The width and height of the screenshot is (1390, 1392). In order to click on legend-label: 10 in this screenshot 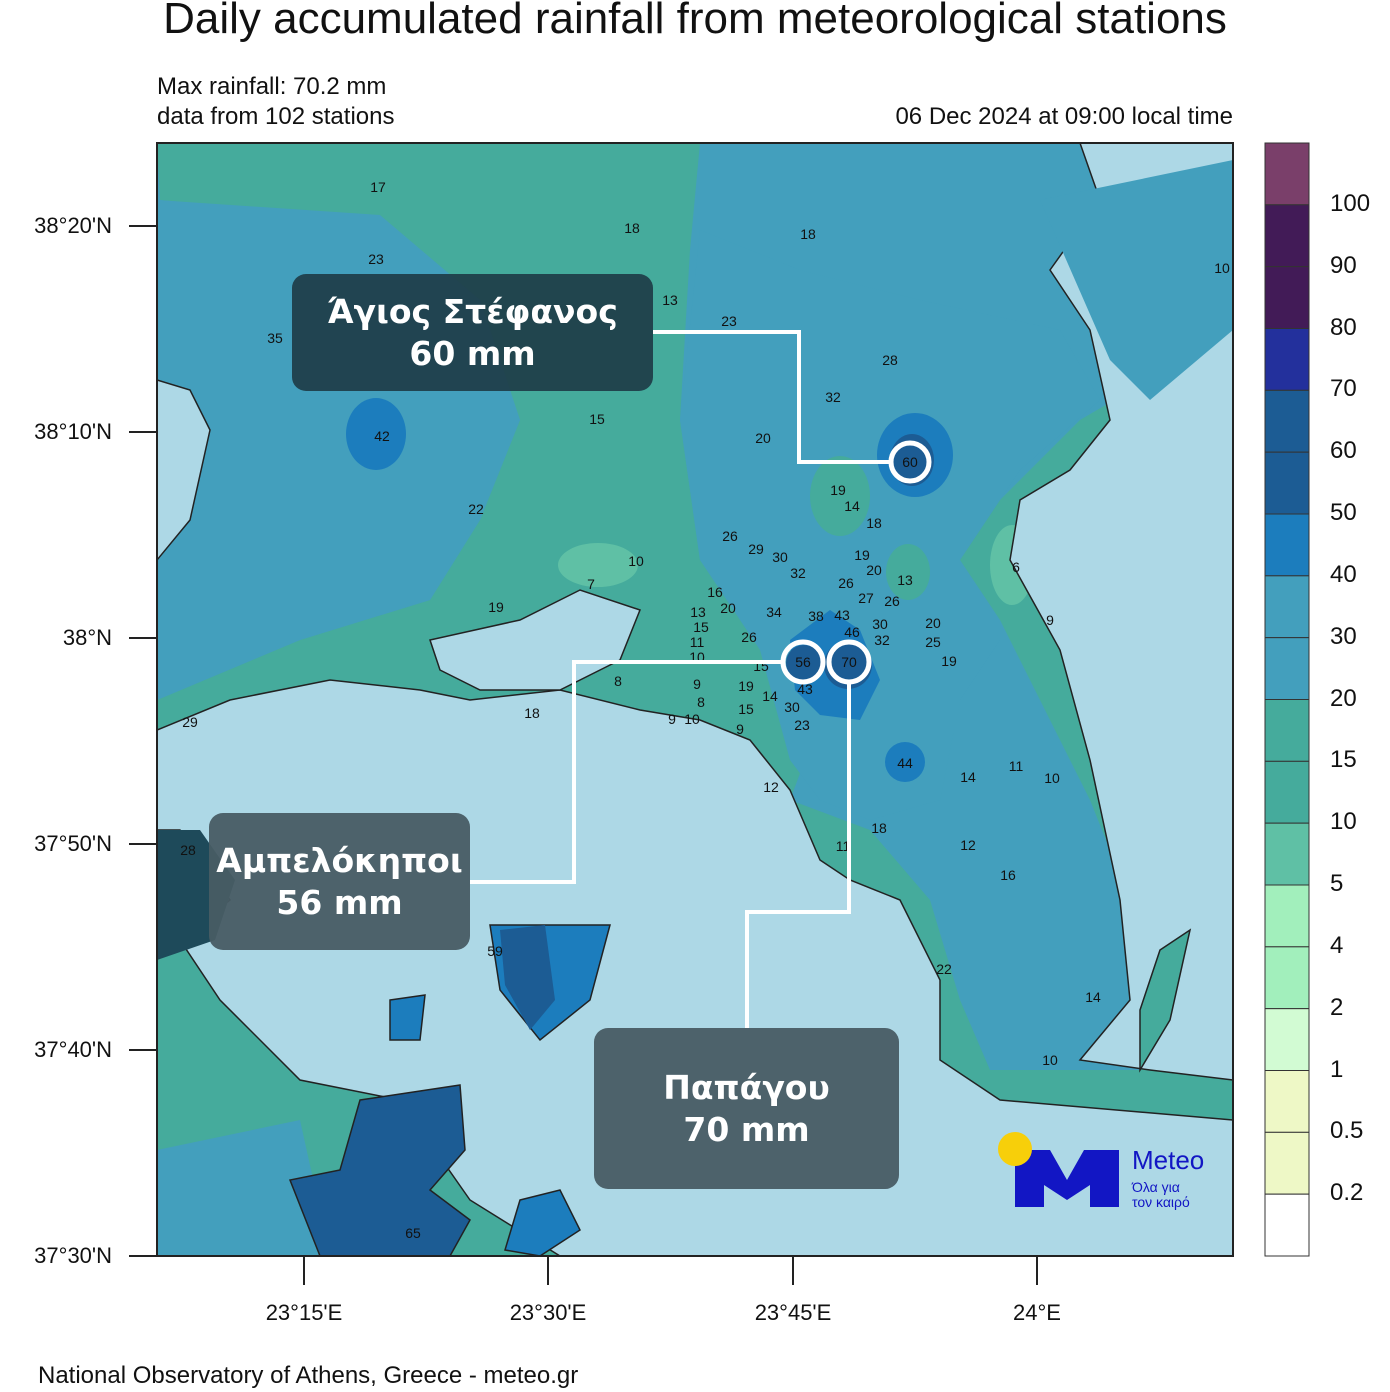, I will do `click(1343, 822)`.